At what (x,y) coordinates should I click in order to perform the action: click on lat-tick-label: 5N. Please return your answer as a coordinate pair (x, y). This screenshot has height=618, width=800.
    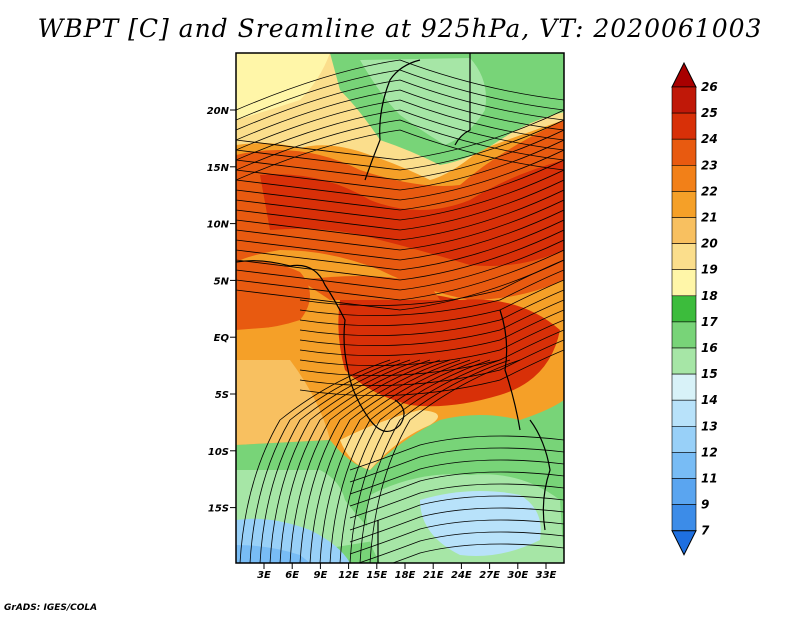
    Looking at the image, I should click on (222, 281).